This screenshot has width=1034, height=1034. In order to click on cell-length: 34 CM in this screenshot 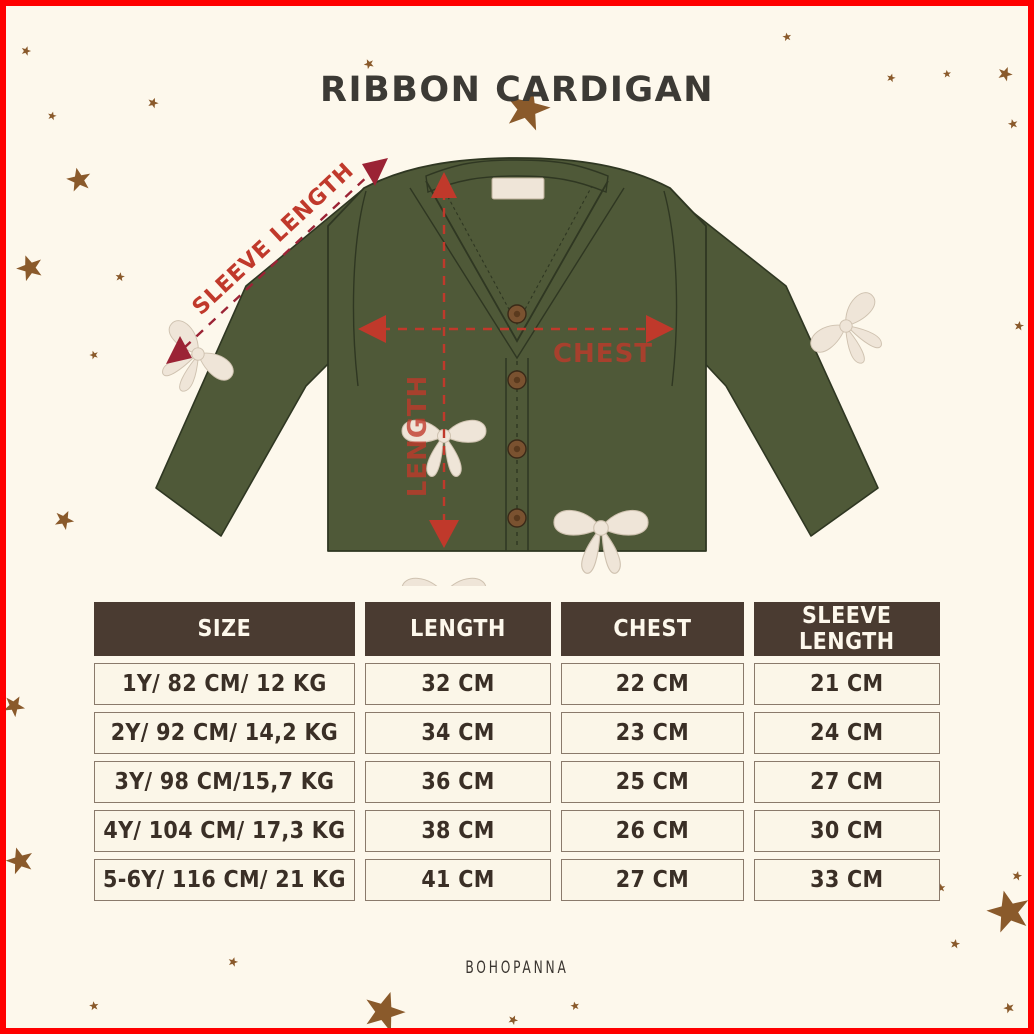, I will do `click(458, 733)`.